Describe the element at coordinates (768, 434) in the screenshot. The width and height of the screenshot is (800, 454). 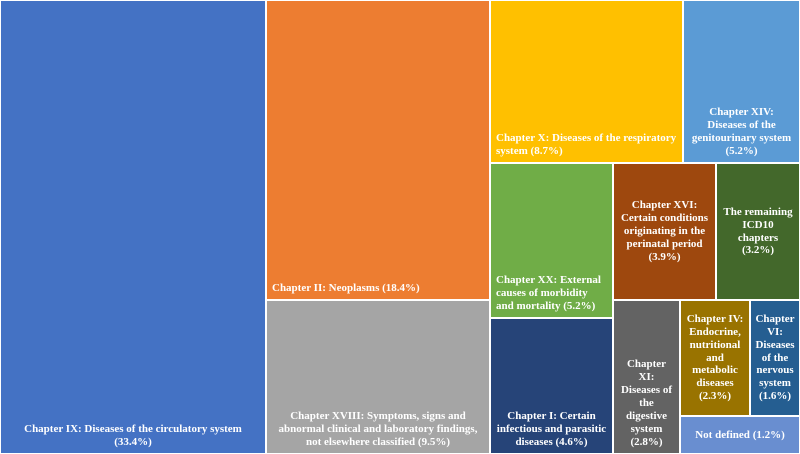
I see `tile-value: (1.2%)` at that location.